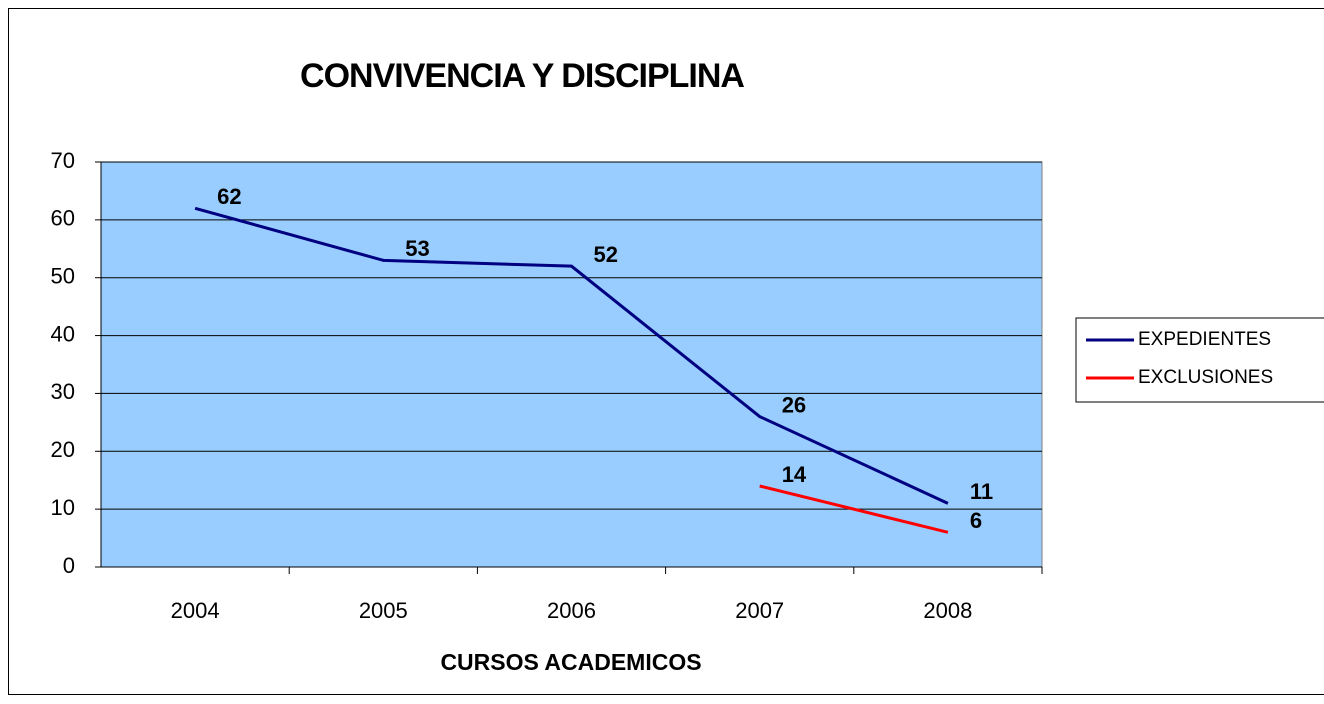 This screenshot has width=1324, height=704. I want to click on data-label: 62, so click(229, 196).